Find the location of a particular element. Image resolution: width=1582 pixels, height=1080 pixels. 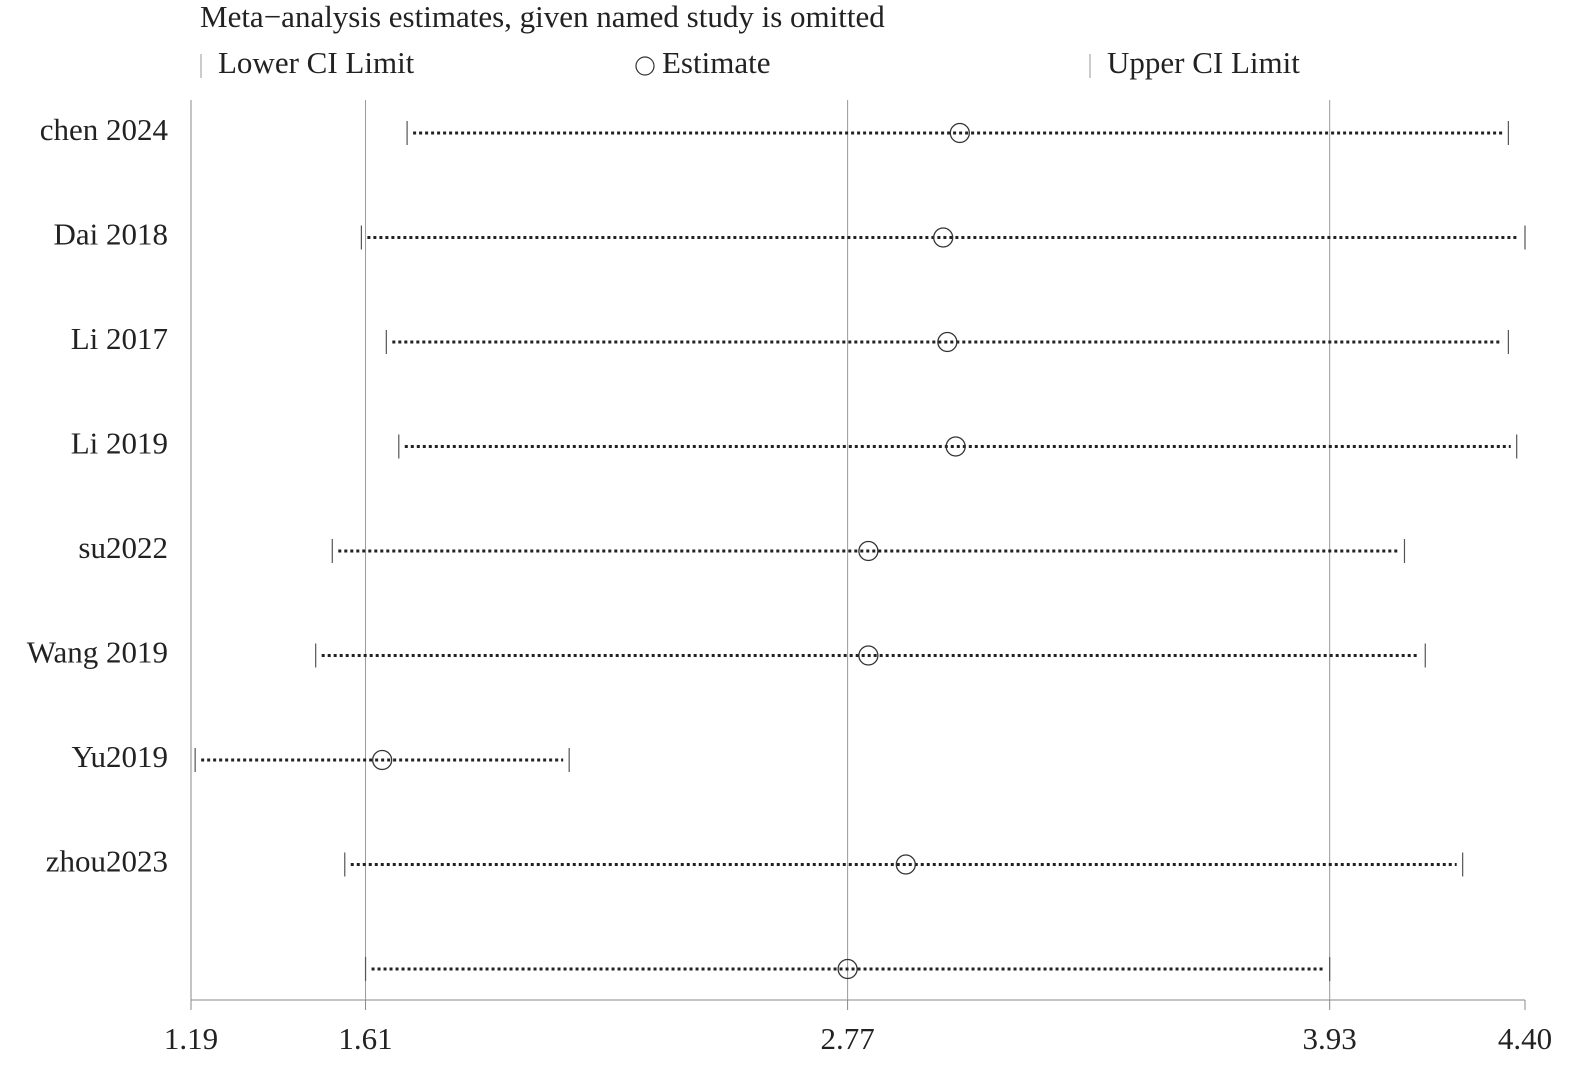

legend-label: Upper CI Limit is located at coordinates (1203, 62).